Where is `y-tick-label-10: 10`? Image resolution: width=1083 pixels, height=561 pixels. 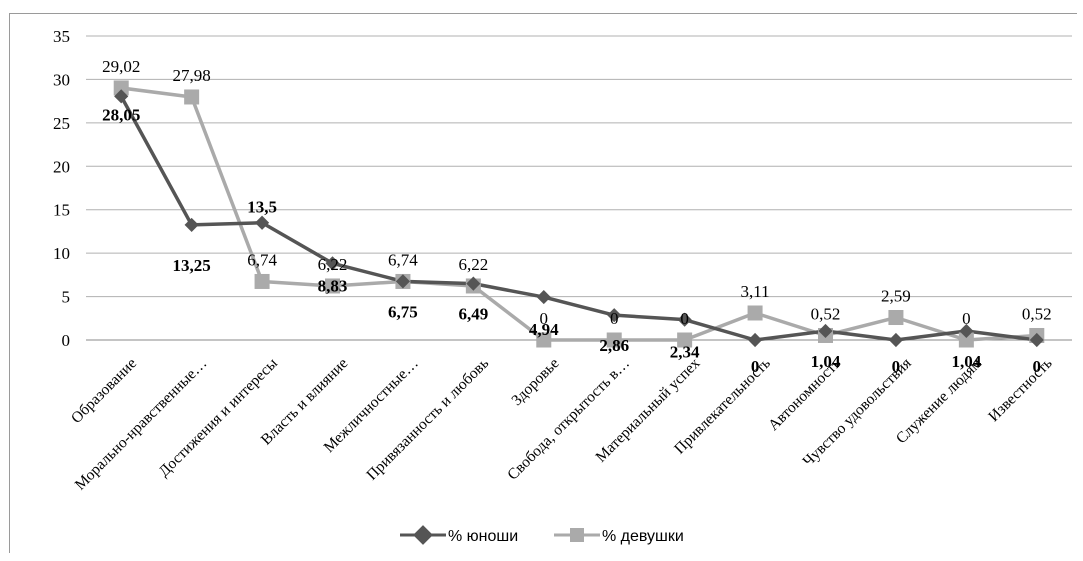
y-tick-label-10: 10 is located at coordinates (61, 253).